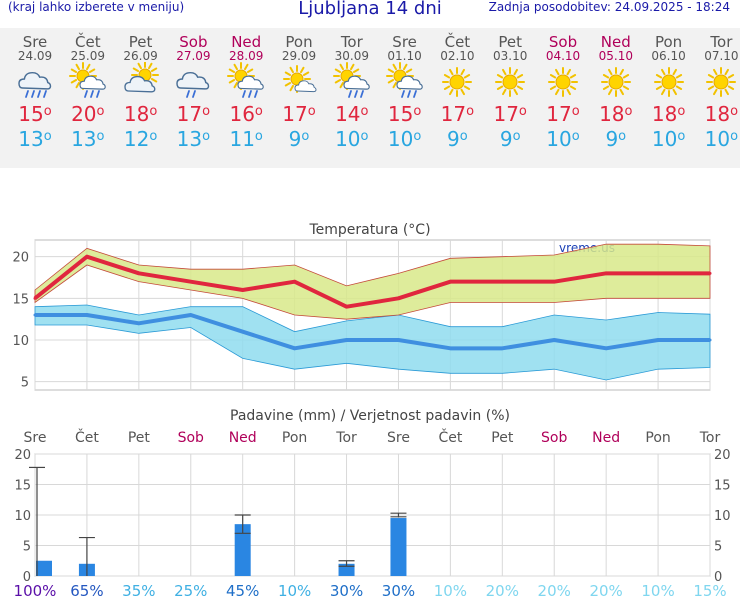 The width and height of the screenshot is (740, 604). I want to click on day-name: Tor, so click(351, 42).